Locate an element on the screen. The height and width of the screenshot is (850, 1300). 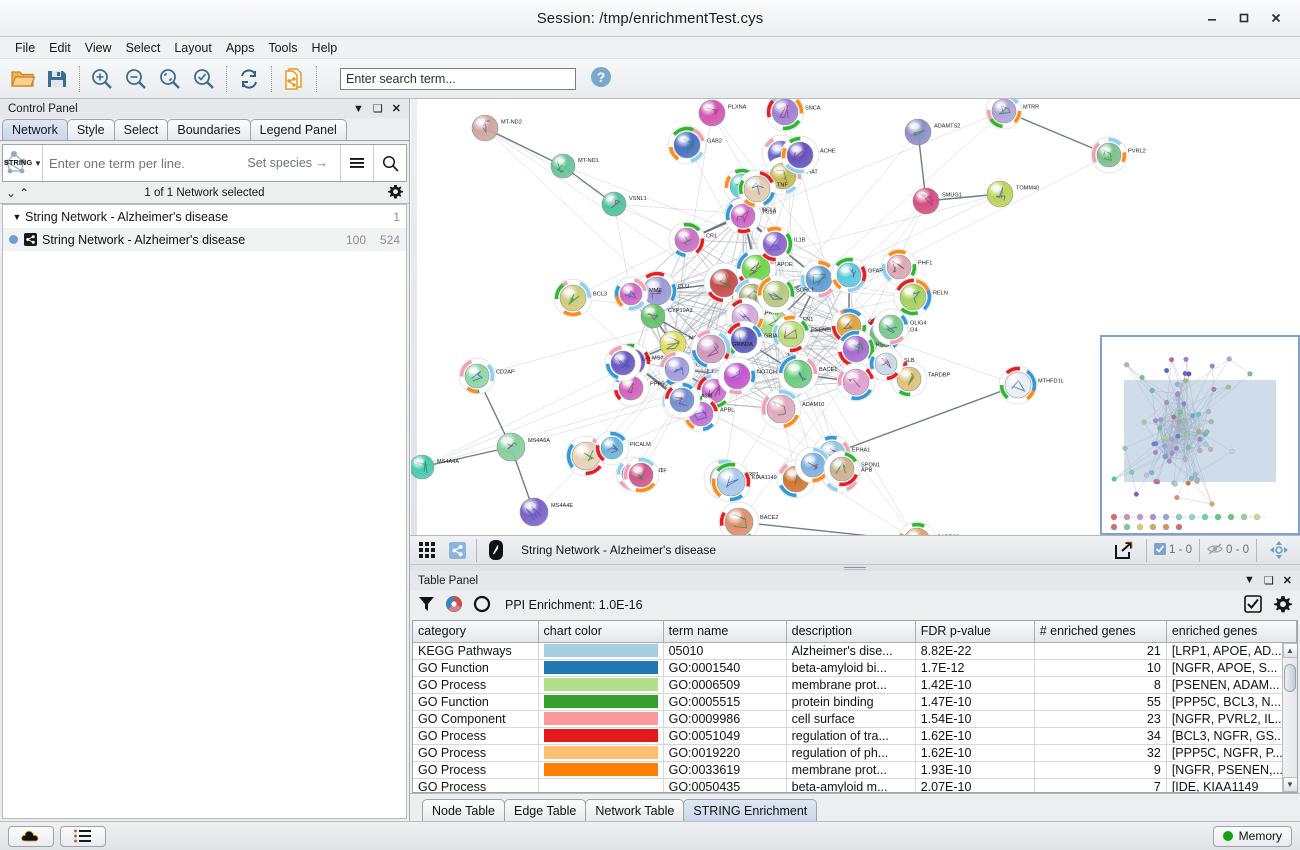
color-palette-icon is located at coordinates (454, 605).